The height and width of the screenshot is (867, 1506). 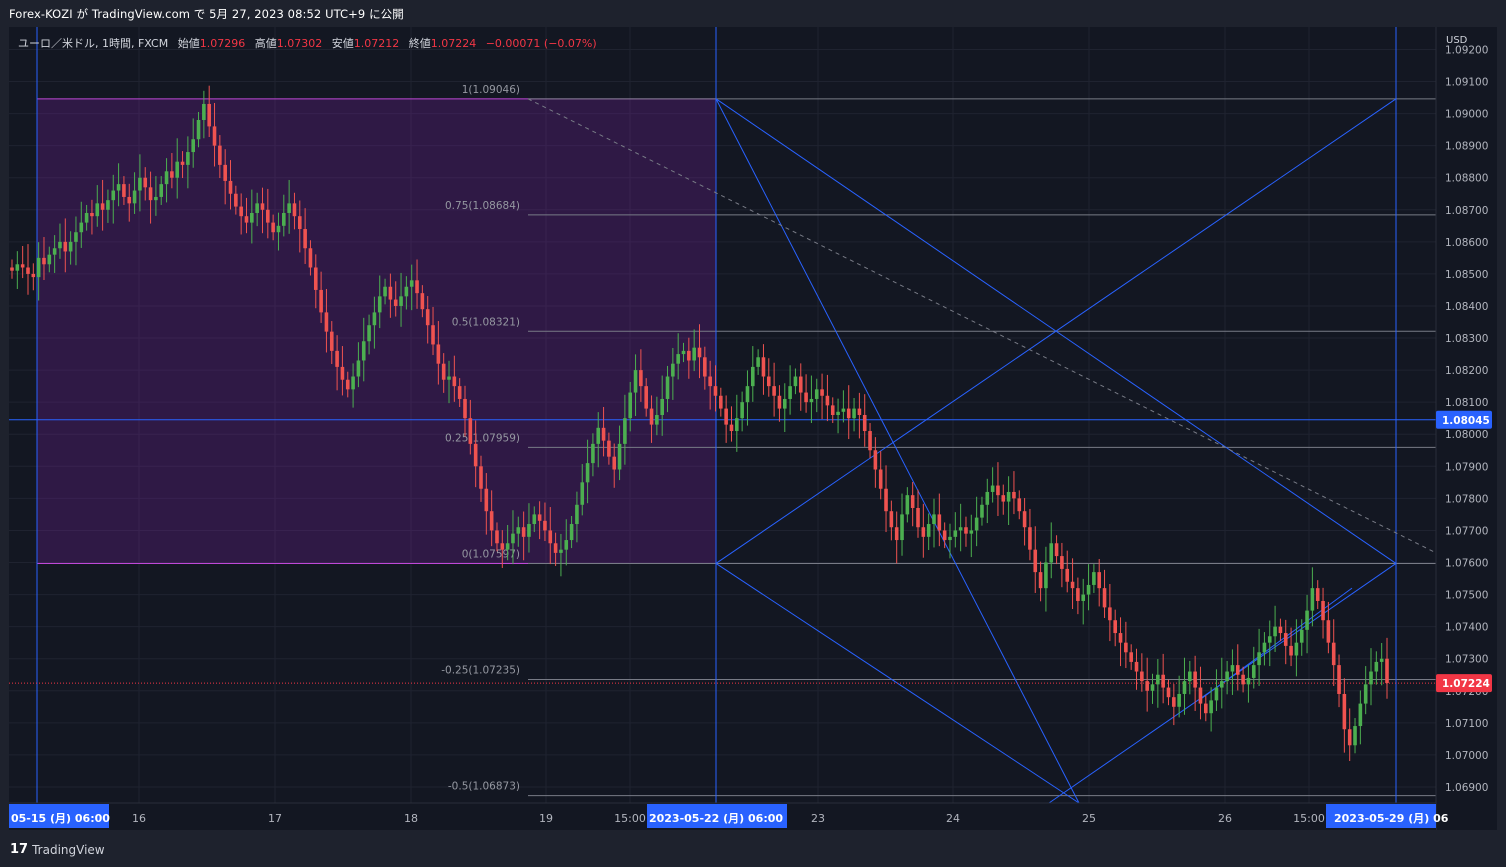 What do you see at coordinates (265, 43) in the screenshot?
I see `legend-high-label: 高値` at bounding box center [265, 43].